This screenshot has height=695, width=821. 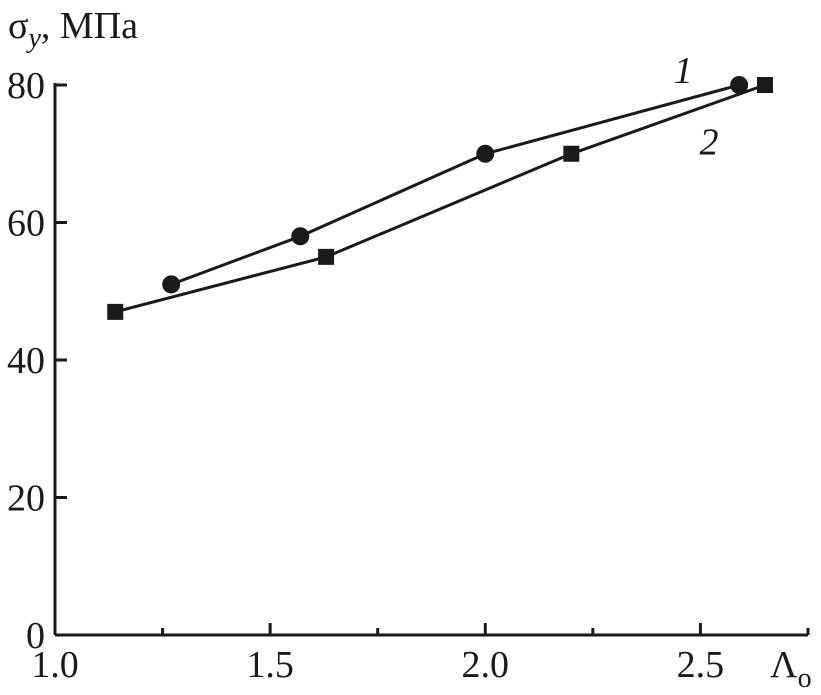 I want to click on series-label-1: 1, so click(x=683, y=71).